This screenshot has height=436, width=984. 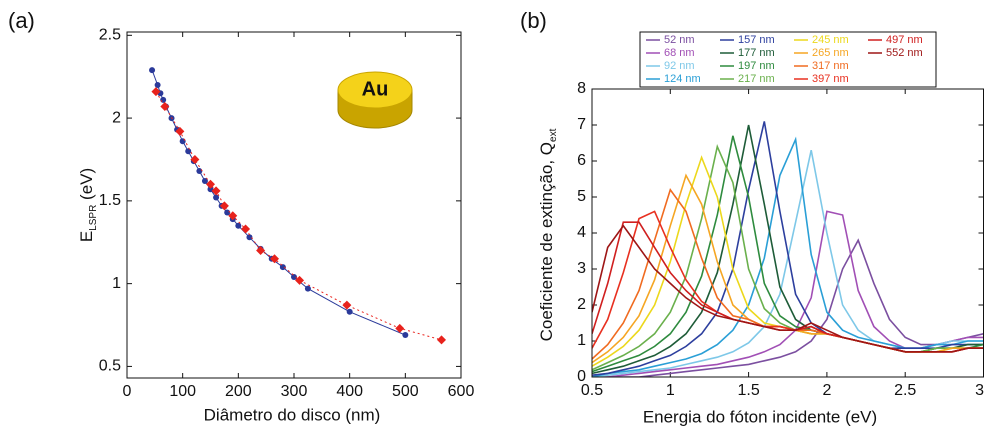 I want to click on y-tick-label: 6, so click(x=581, y=160).